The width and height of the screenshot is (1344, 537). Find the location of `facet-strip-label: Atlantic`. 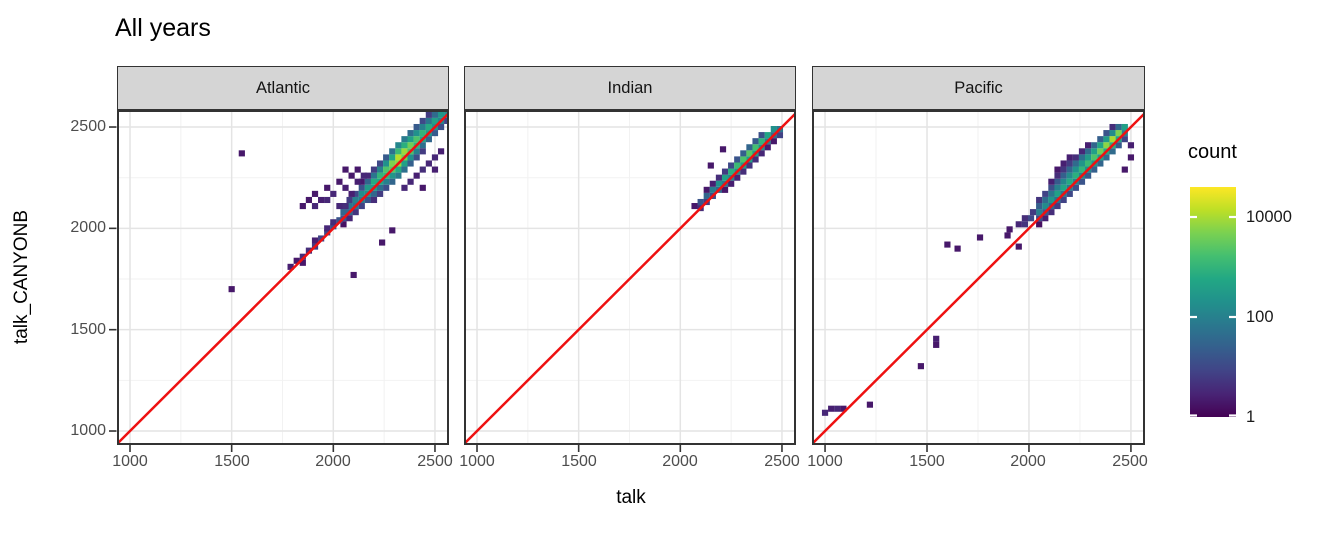

facet-strip-label: Atlantic is located at coordinates (283, 87).